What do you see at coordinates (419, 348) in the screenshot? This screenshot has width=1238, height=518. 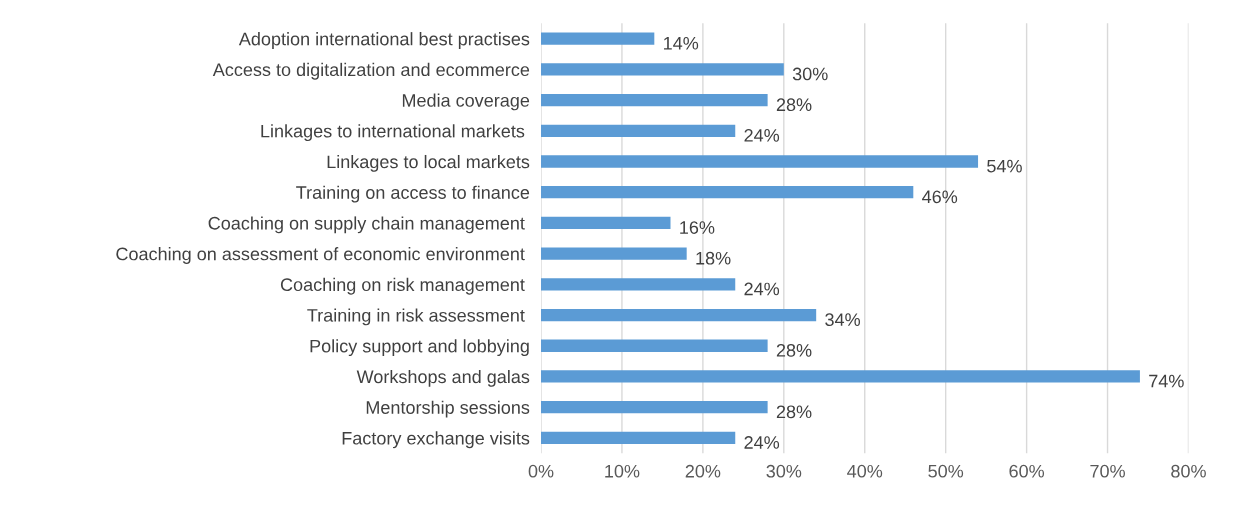 I see `y-tick-label: Policy support and lobbying` at bounding box center [419, 348].